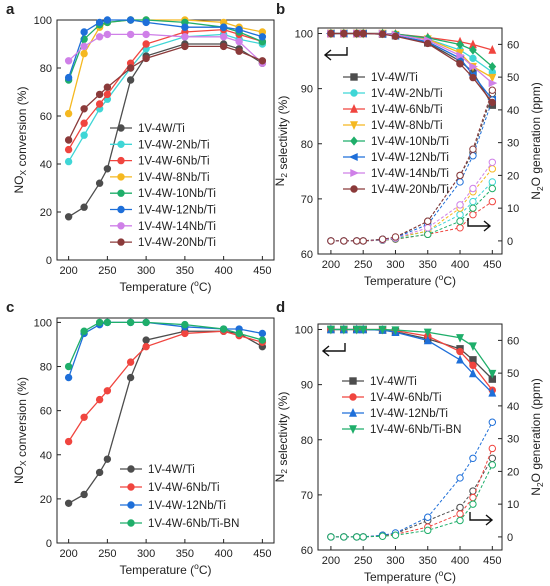  What do you see at coordinates (513, 440) in the screenshot?
I see `y2-tick-label: 30` at bounding box center [513, 440].